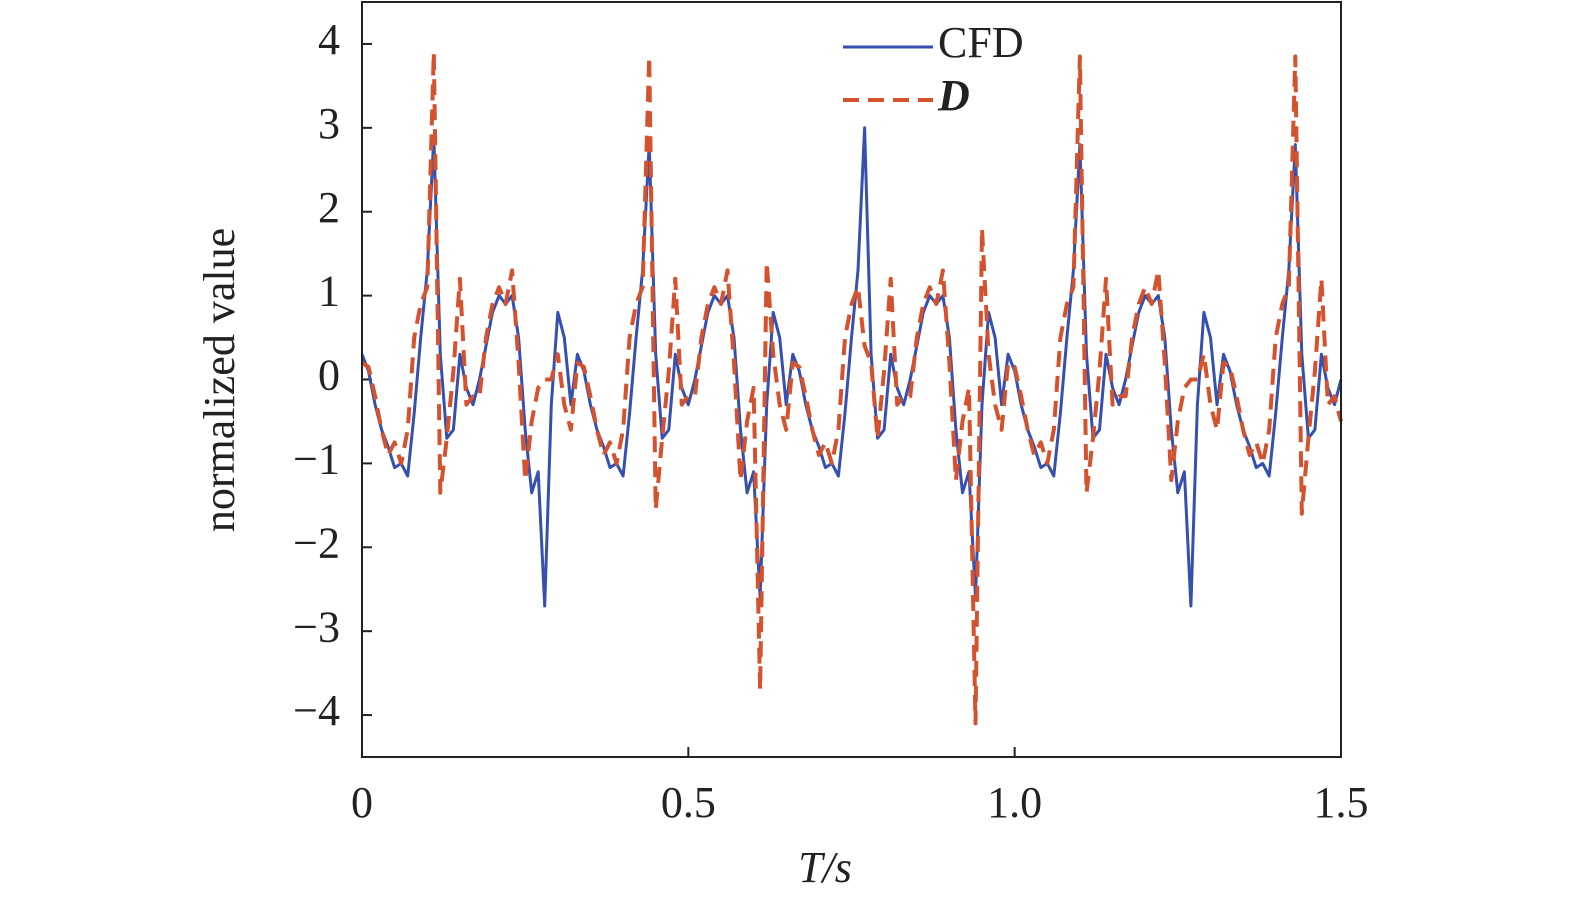 Image resolution: width=1575 pixels, height=910 pixels. Describe the element at coordinates (219, 380) in the screenshot. I see `y-axis-label: normalized value` at that location.